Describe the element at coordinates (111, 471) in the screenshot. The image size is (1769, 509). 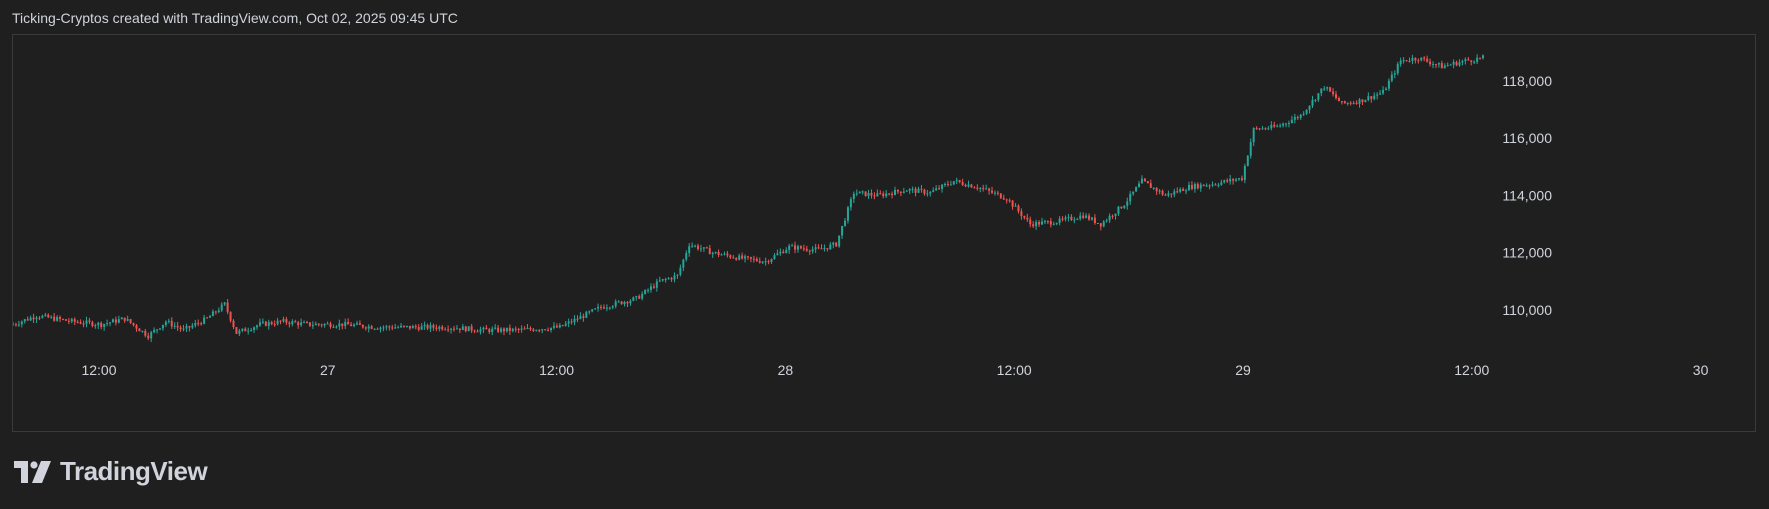
I see `brand: TradingView` at that location.